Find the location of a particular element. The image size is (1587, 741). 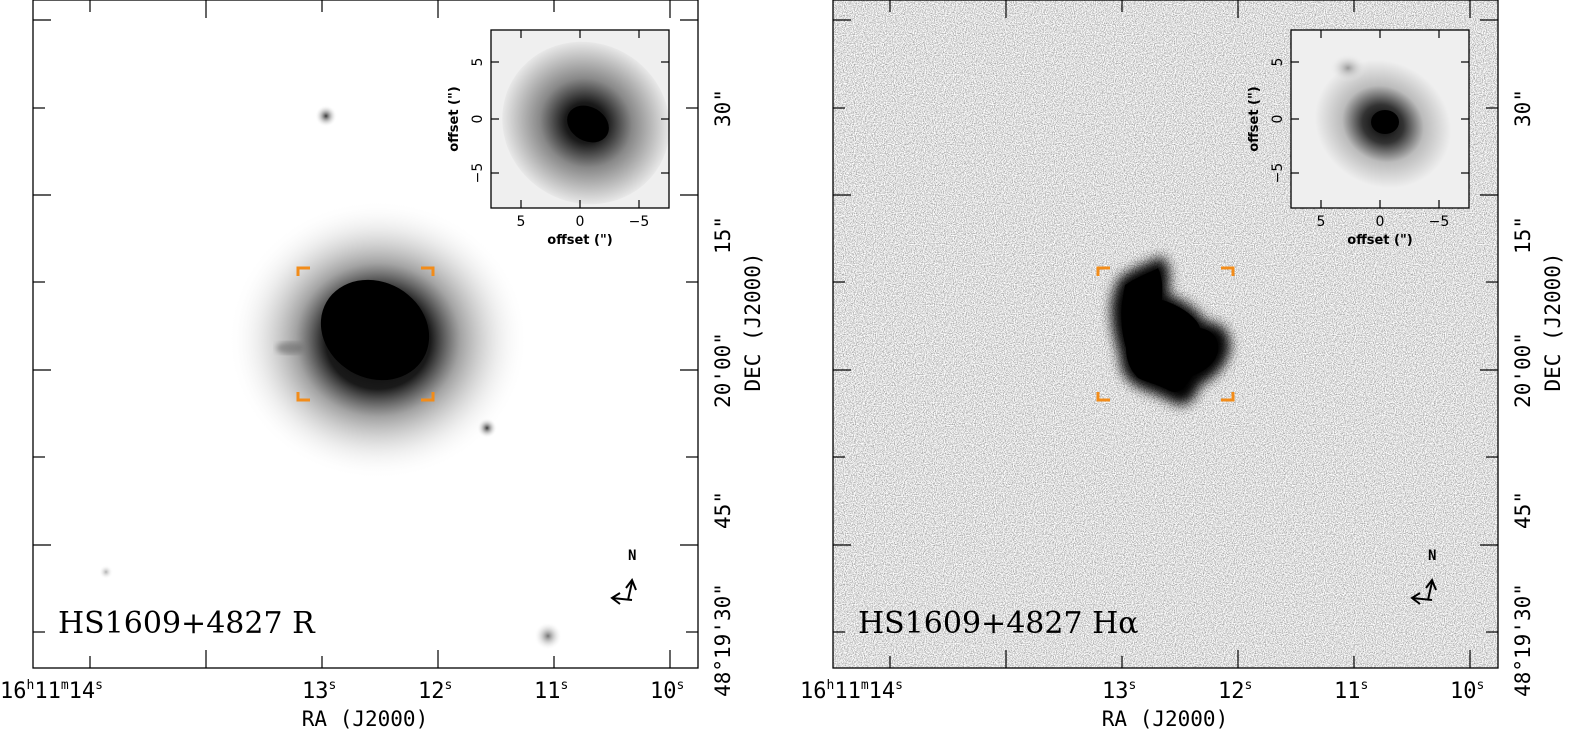

panel-label: HS1609+4827 R is located at coordinates (187, 623).